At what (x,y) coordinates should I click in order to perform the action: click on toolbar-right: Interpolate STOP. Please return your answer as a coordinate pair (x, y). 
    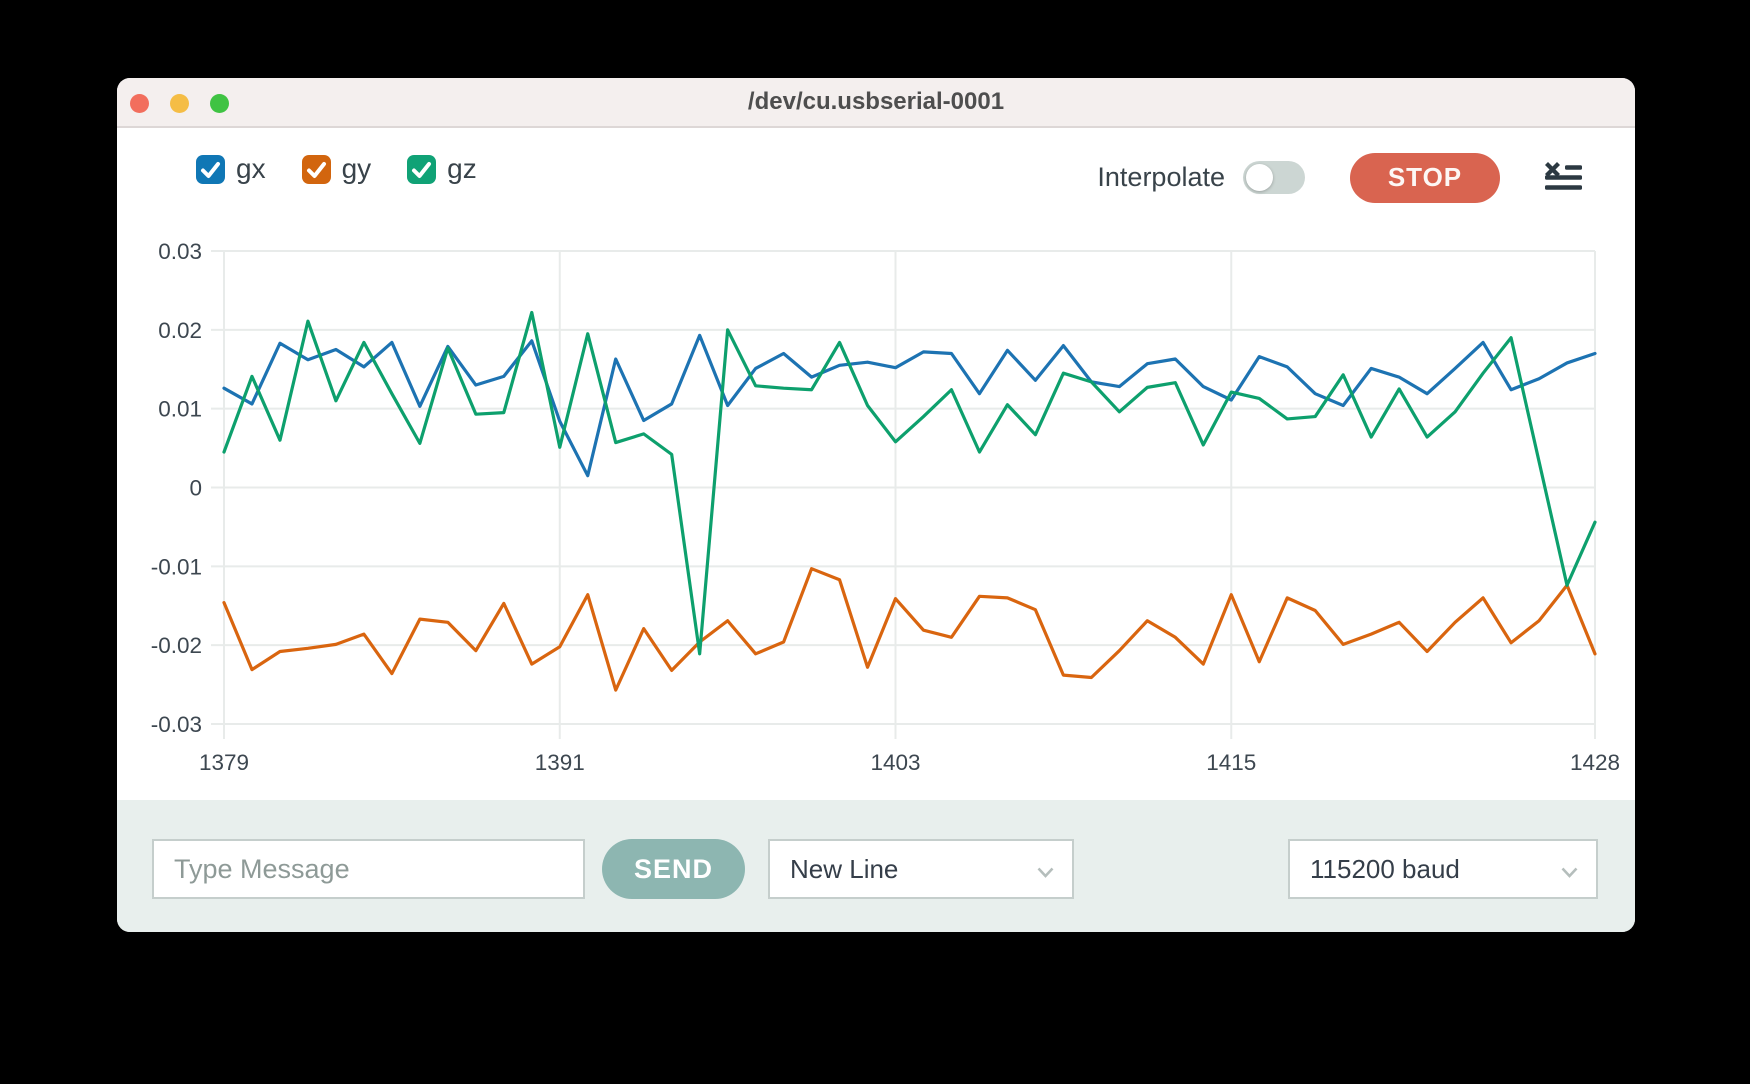
    Looking at the image, I should click on (1339, 177).